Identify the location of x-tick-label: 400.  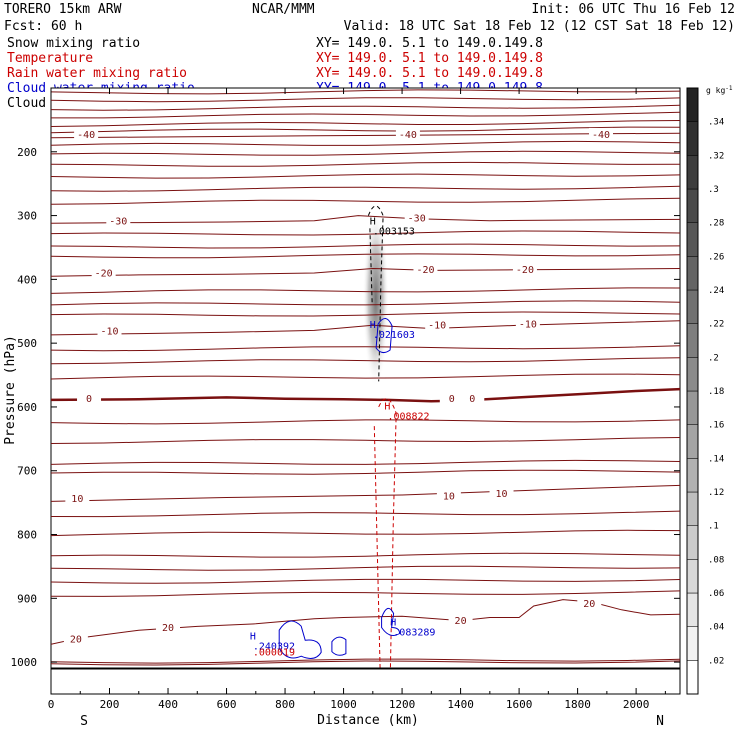
(168, 704).